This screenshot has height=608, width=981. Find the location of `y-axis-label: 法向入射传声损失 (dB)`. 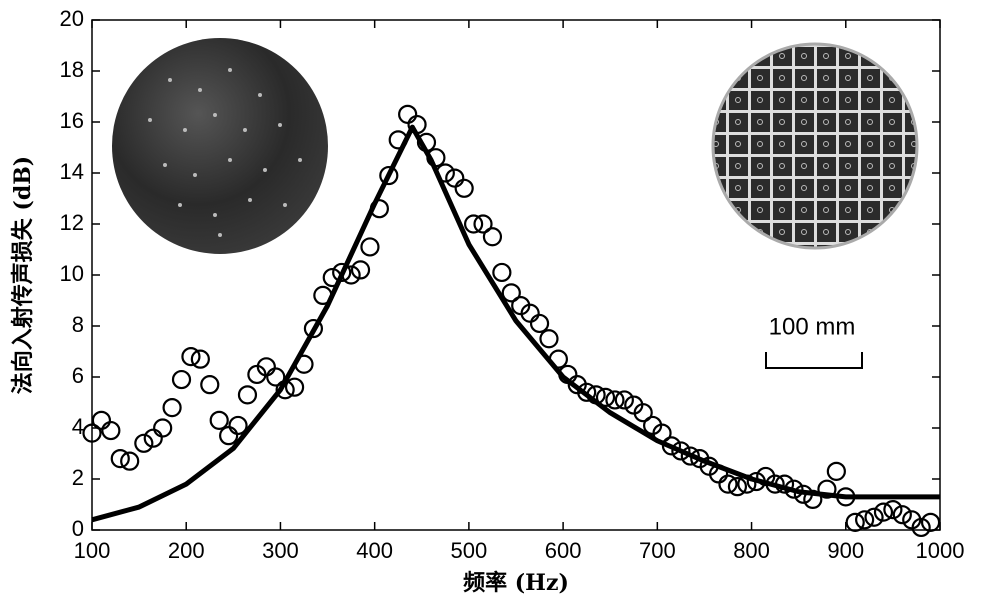

y-axis-label: 法向入射传声损失 (dB) is located at coordinates (23, 275).